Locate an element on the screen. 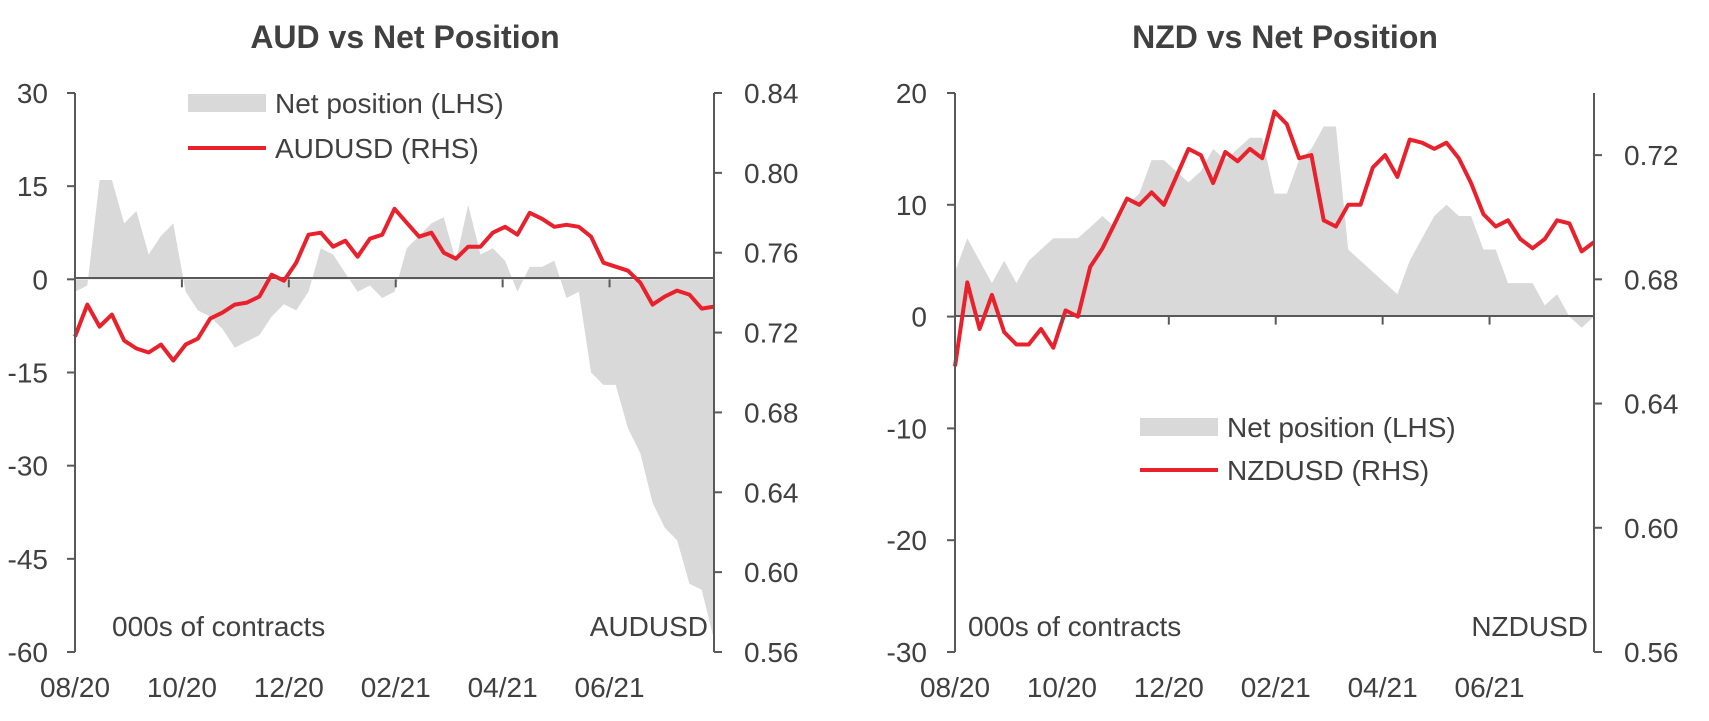 Image resolution: width=1709 pixels, height=721 pixels. nzd-right-tick-label: 0.64 is located at coordinates (1651, 404).